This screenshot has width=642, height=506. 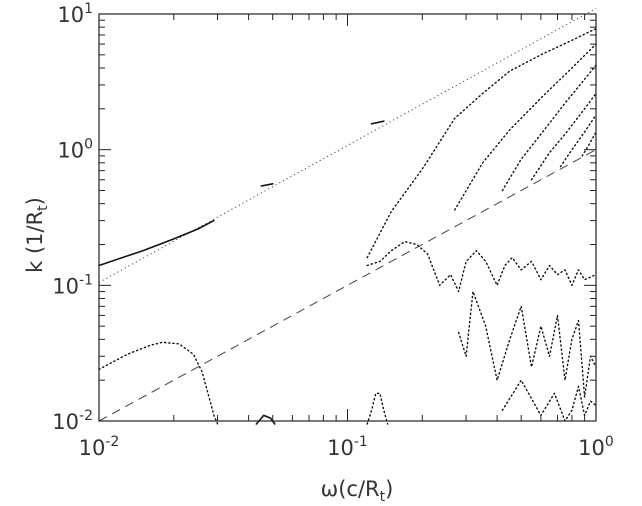 What do you see at coordinates (72, 421) in the screenshot?
I see `y-tick-label: 10⁻²` at bounding box center [72, 421].